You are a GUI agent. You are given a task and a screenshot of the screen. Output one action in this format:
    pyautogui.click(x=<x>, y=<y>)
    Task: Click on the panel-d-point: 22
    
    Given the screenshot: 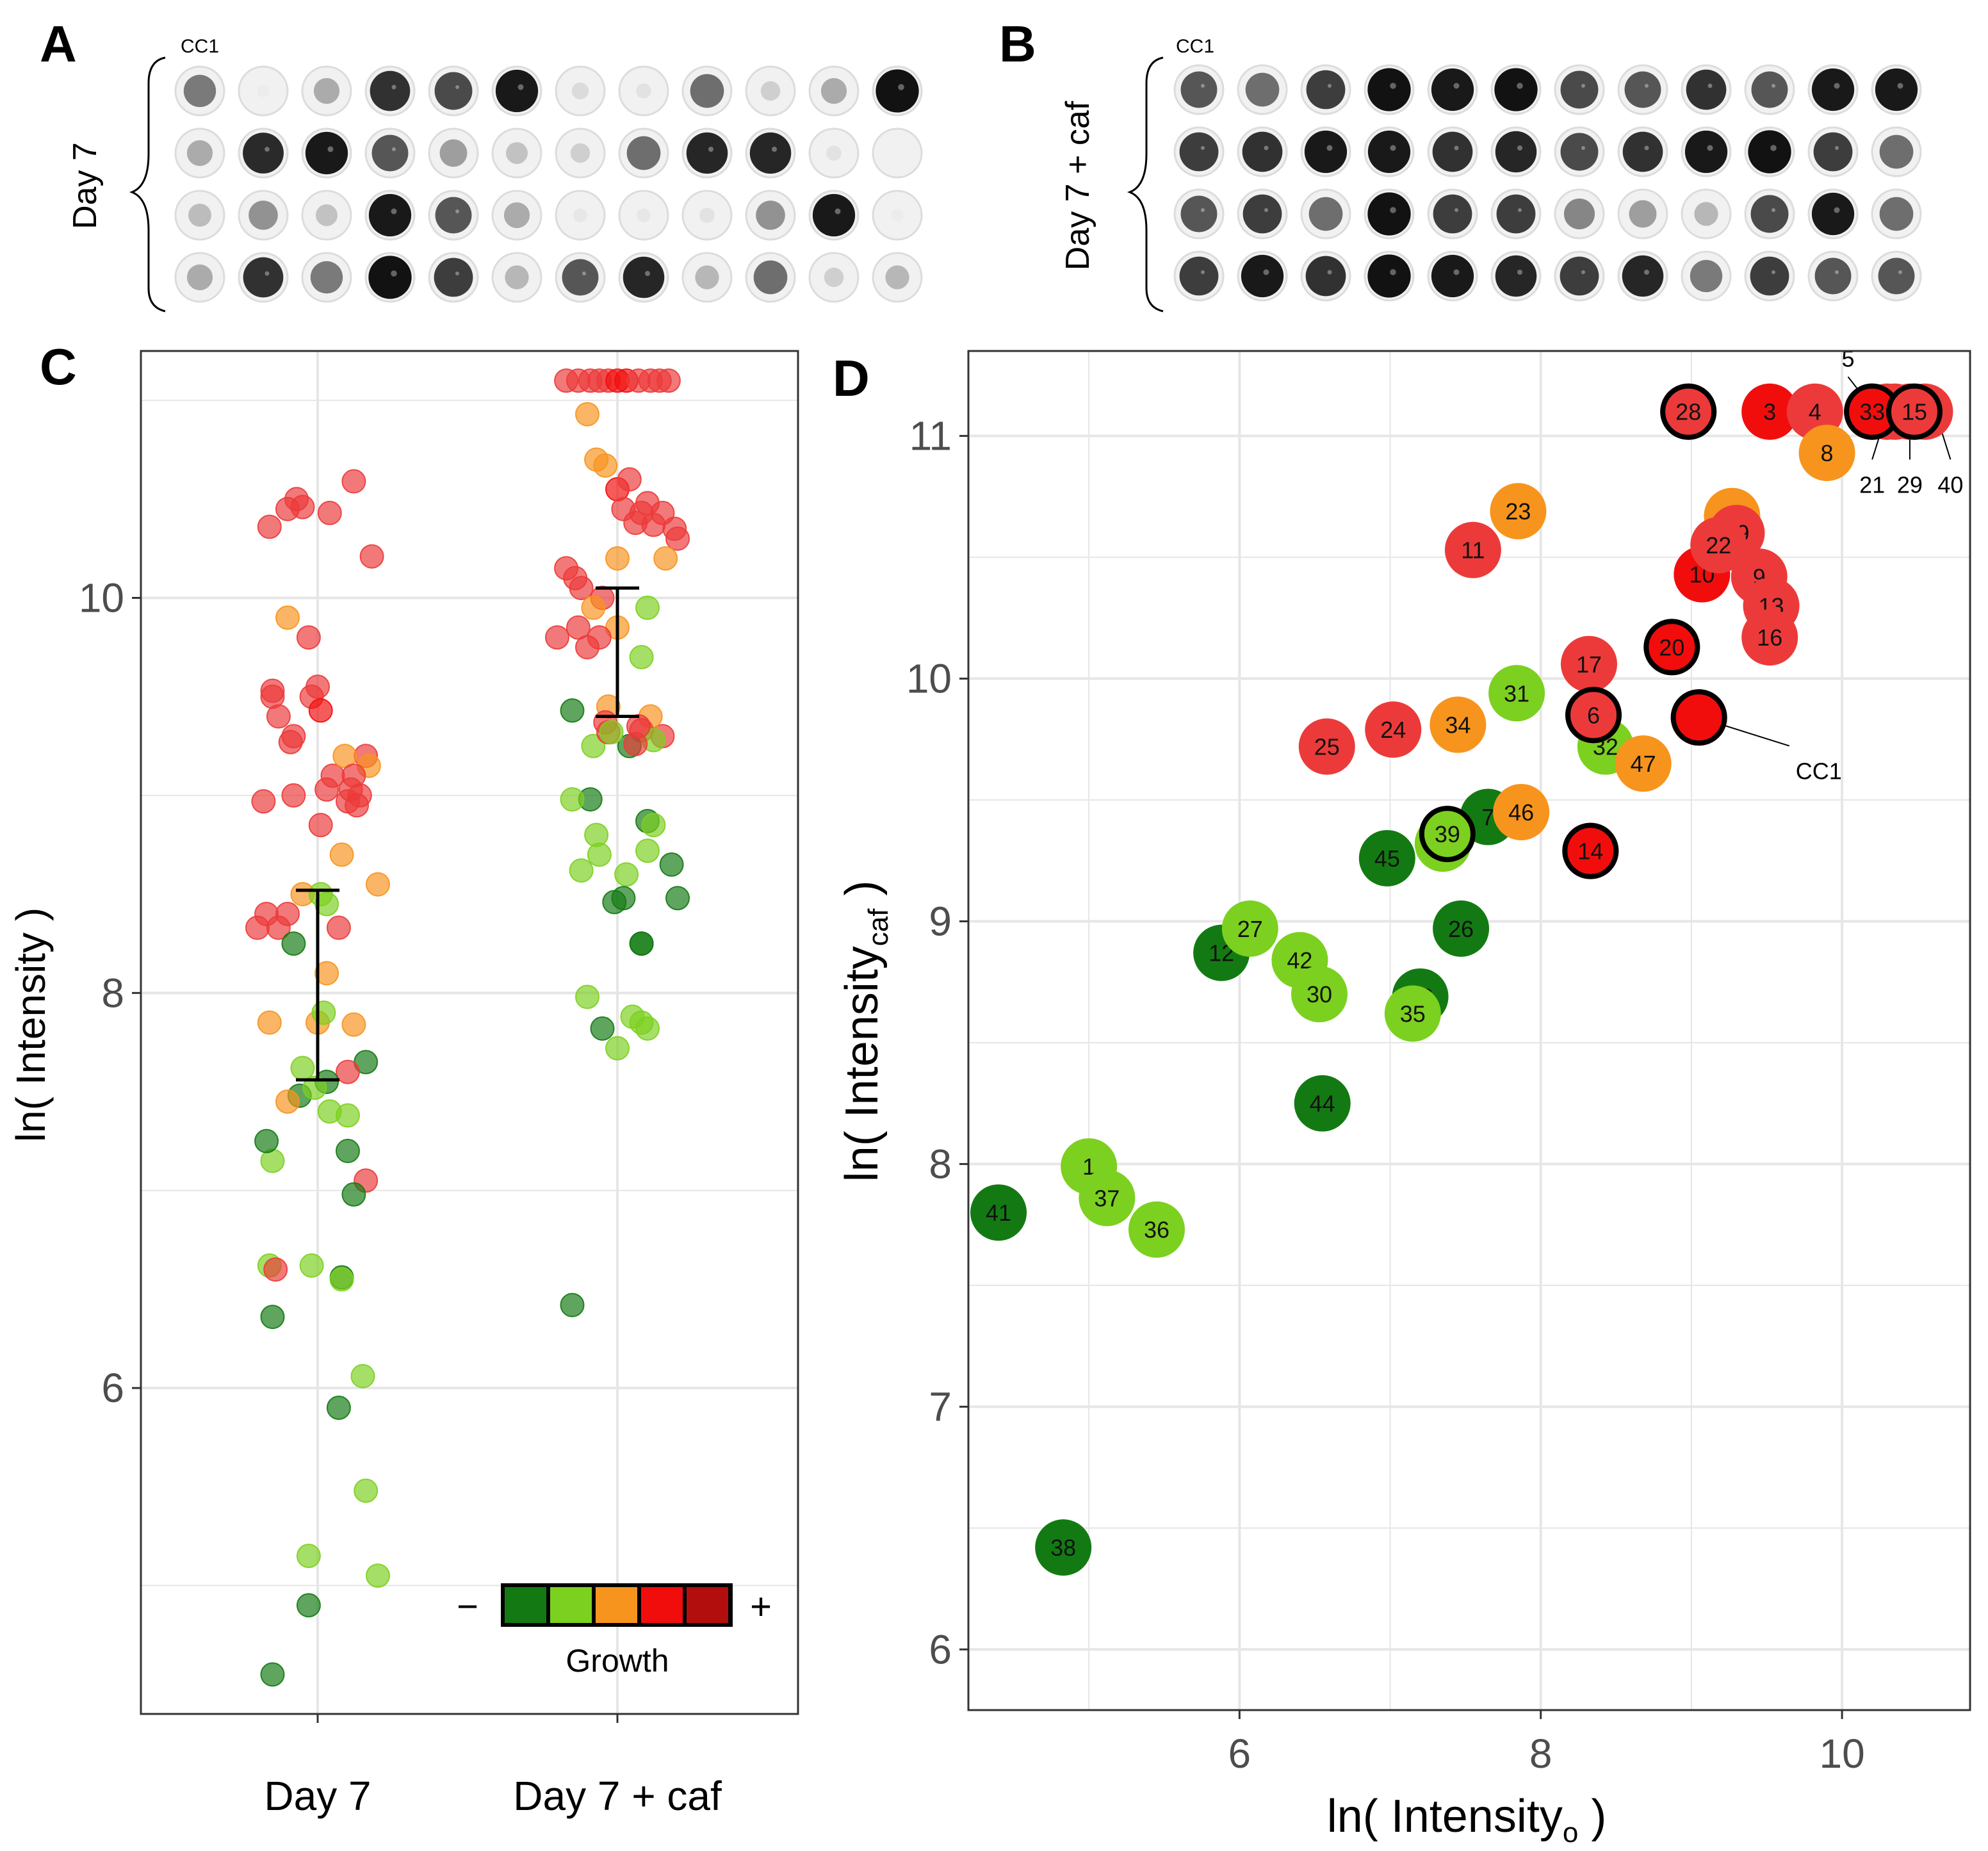 What is the action you would take?
    pyautogui.click(x=1718, y=546)
    